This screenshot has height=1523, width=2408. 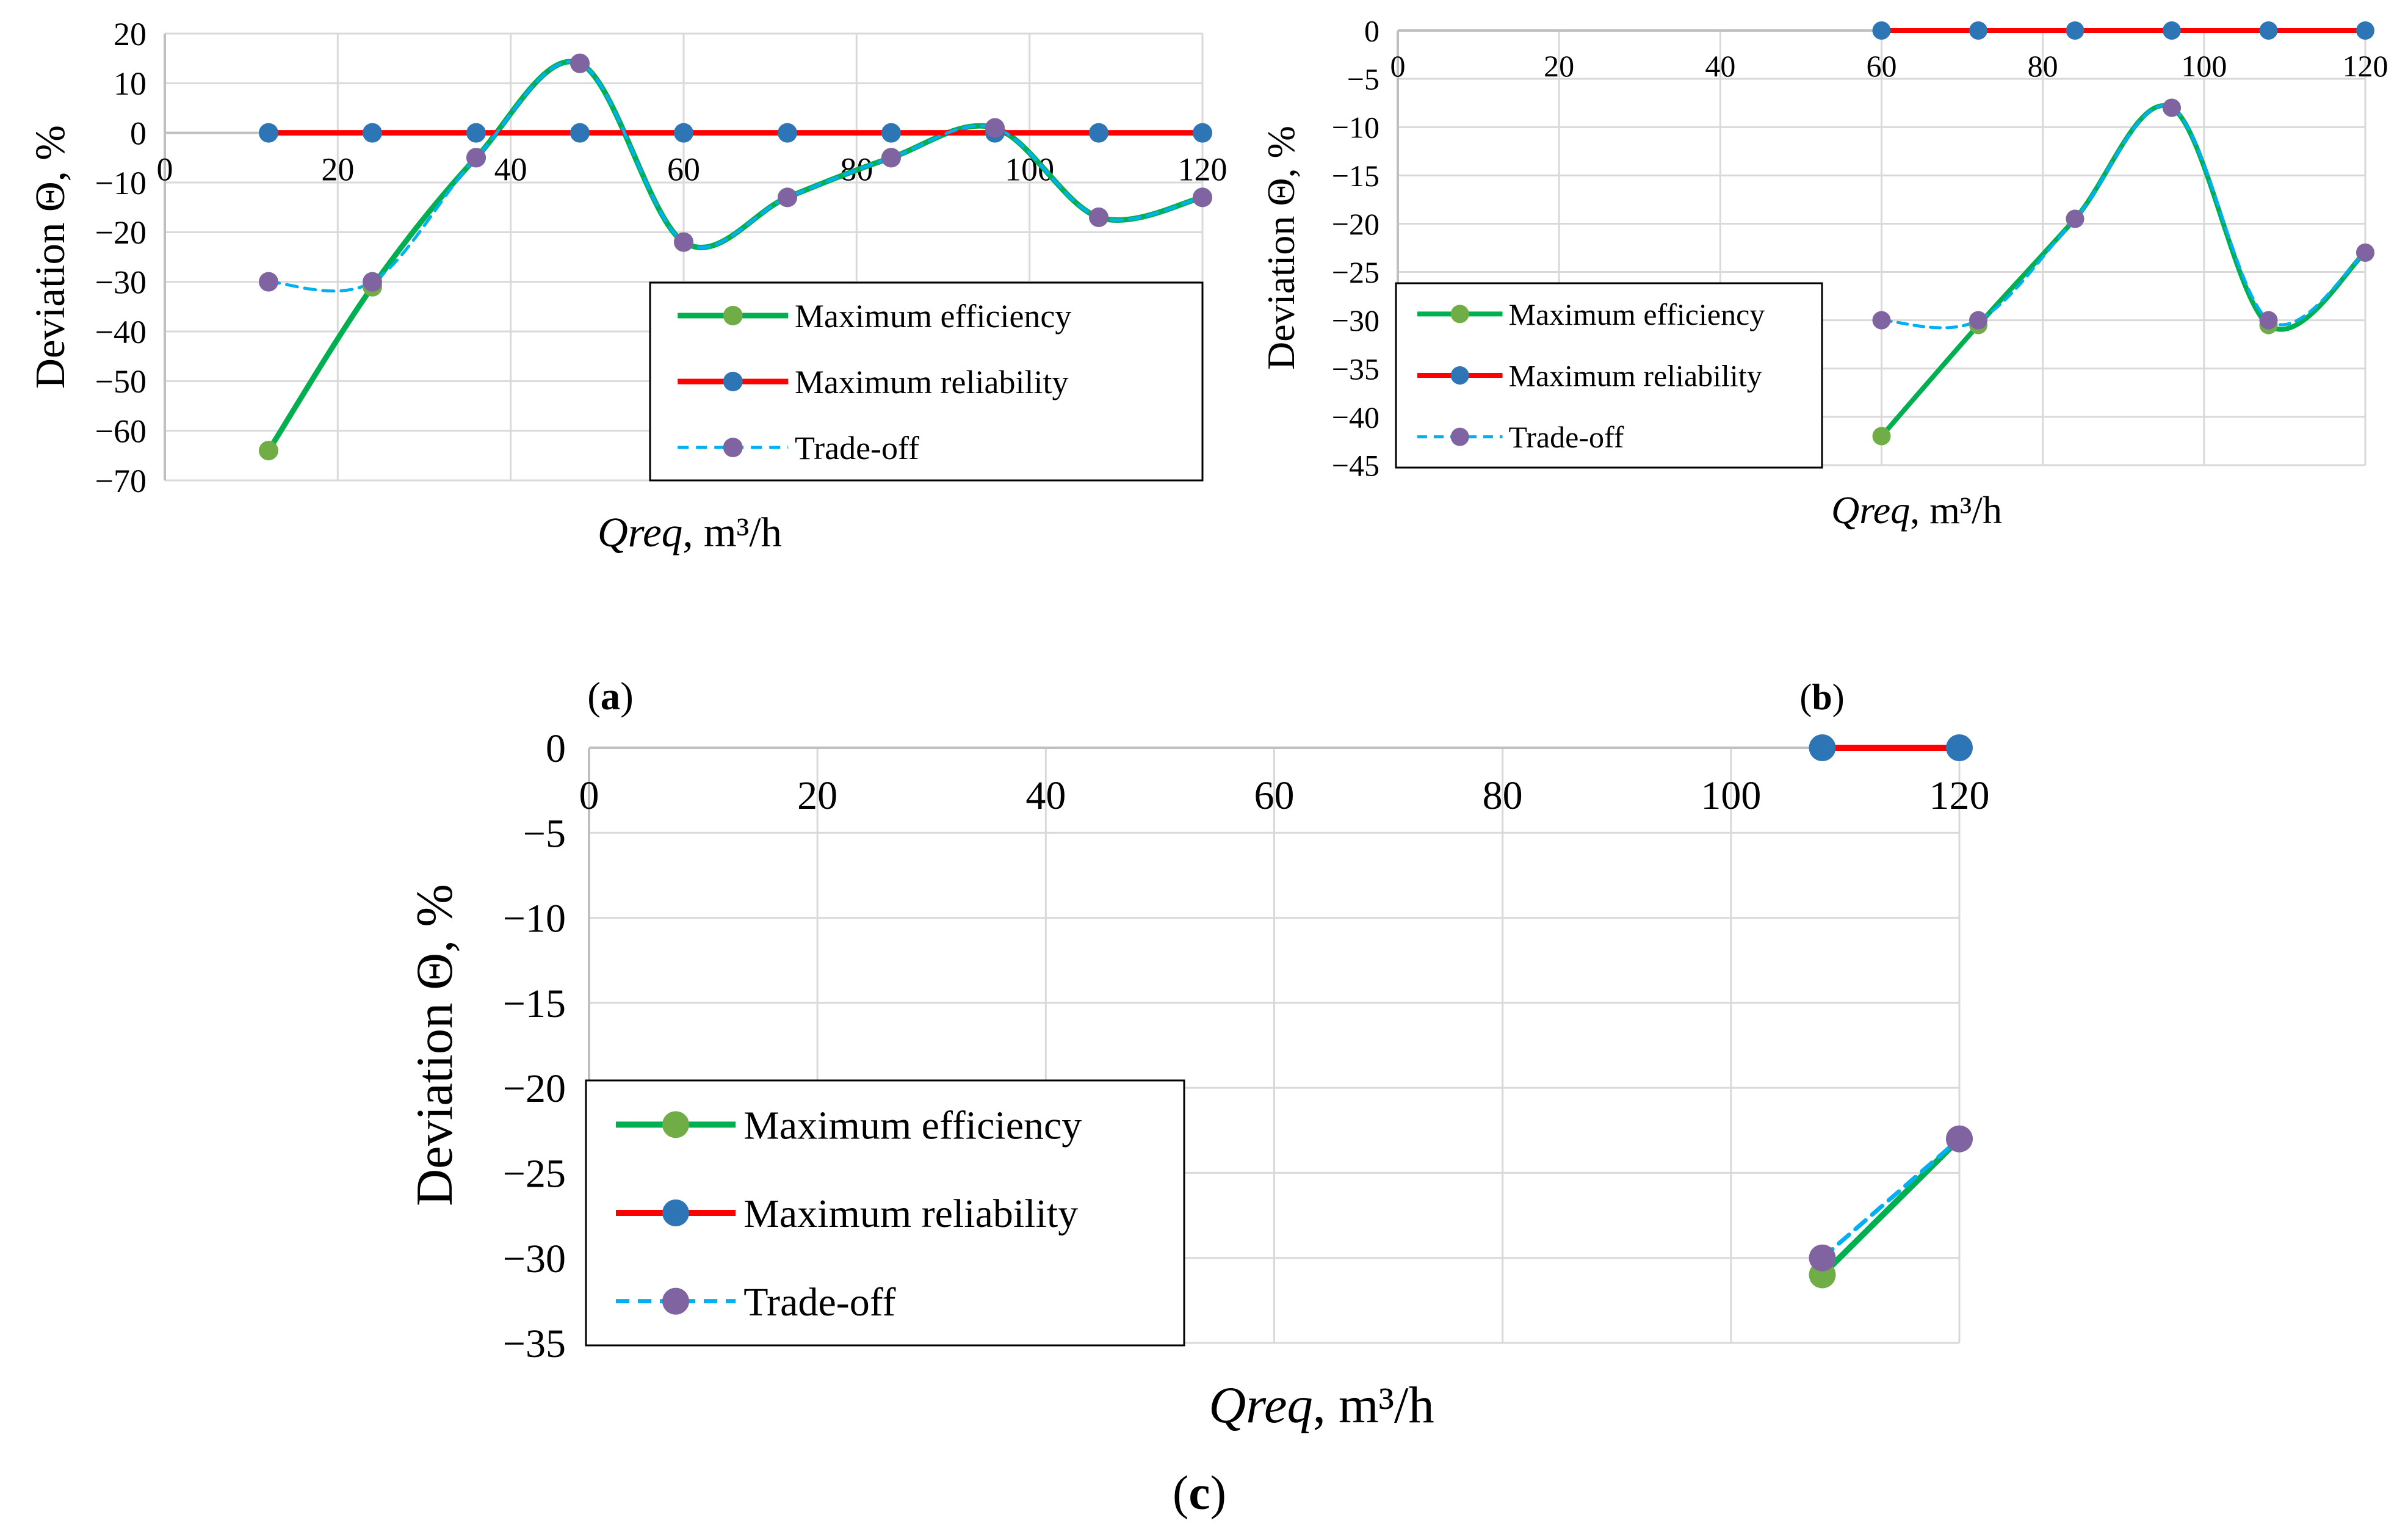 What do you see at coordinates (610, 696) in the screenshot?
I see `panel-label: (a)` at bounding box center [610, 696].